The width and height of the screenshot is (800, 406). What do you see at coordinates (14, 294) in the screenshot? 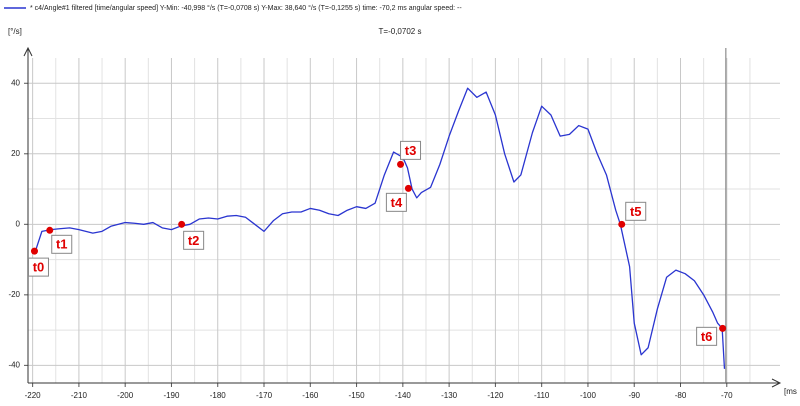
I see `y-tick-label: -20` at bounding box center [14, 294].